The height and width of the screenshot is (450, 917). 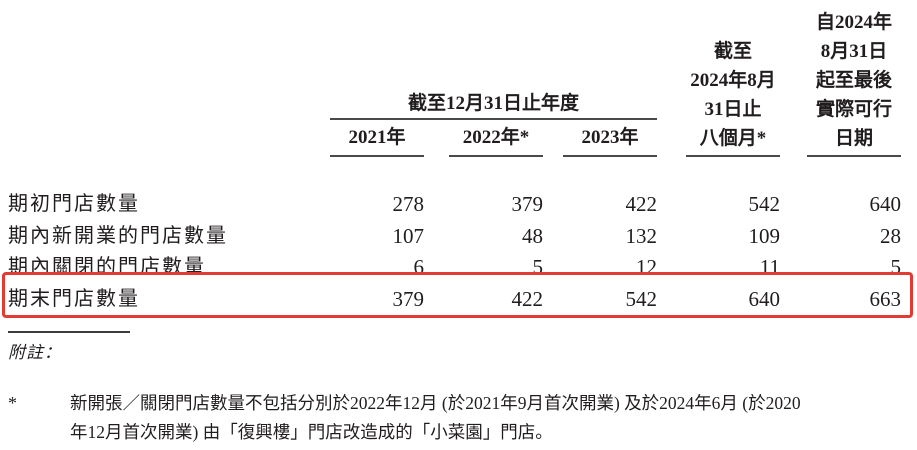 I want to click on highlight-box, so click(x=457, y=295).